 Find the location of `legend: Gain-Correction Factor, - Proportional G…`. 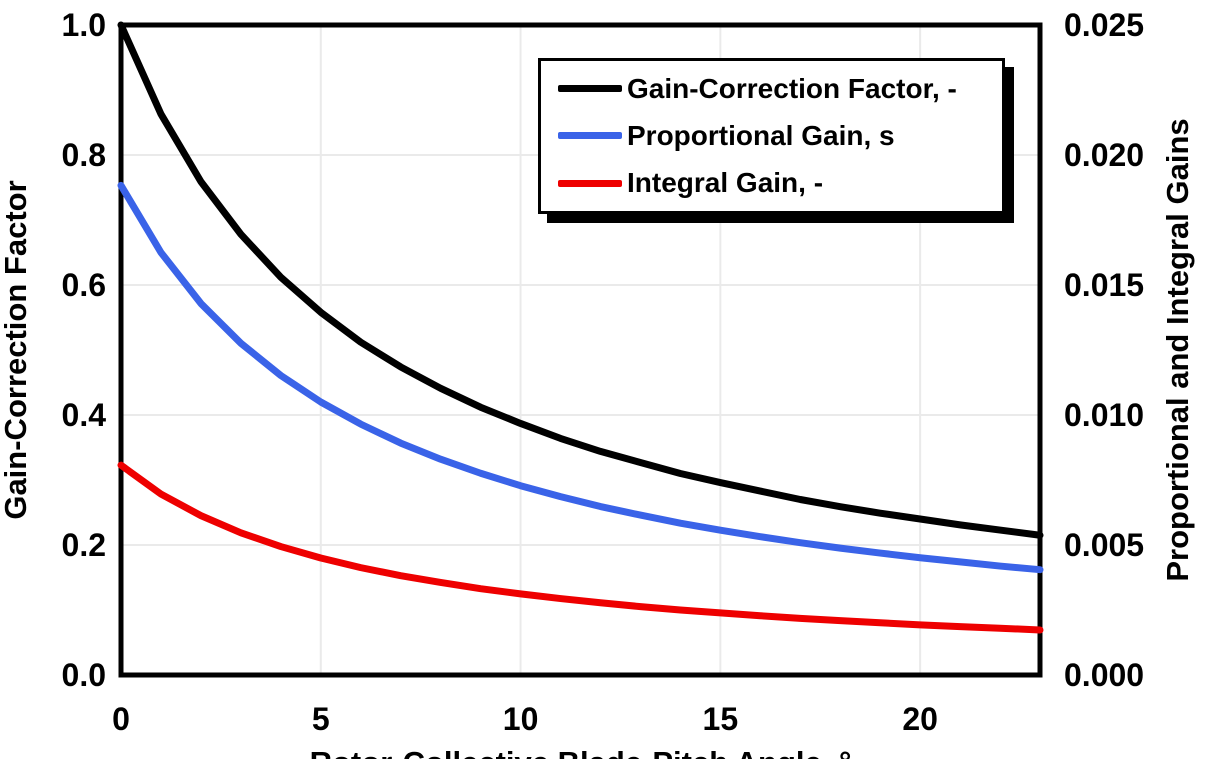

legend: Gain-Correction Factor, - Proportional G… is located at coordinates (771, 136).